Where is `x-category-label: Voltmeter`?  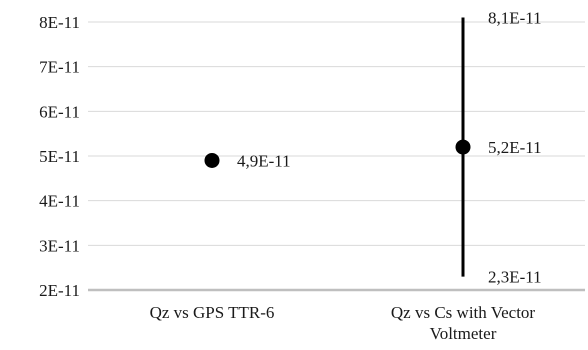 x-category-label: Voltmeter is located at coordinates (463, 333).